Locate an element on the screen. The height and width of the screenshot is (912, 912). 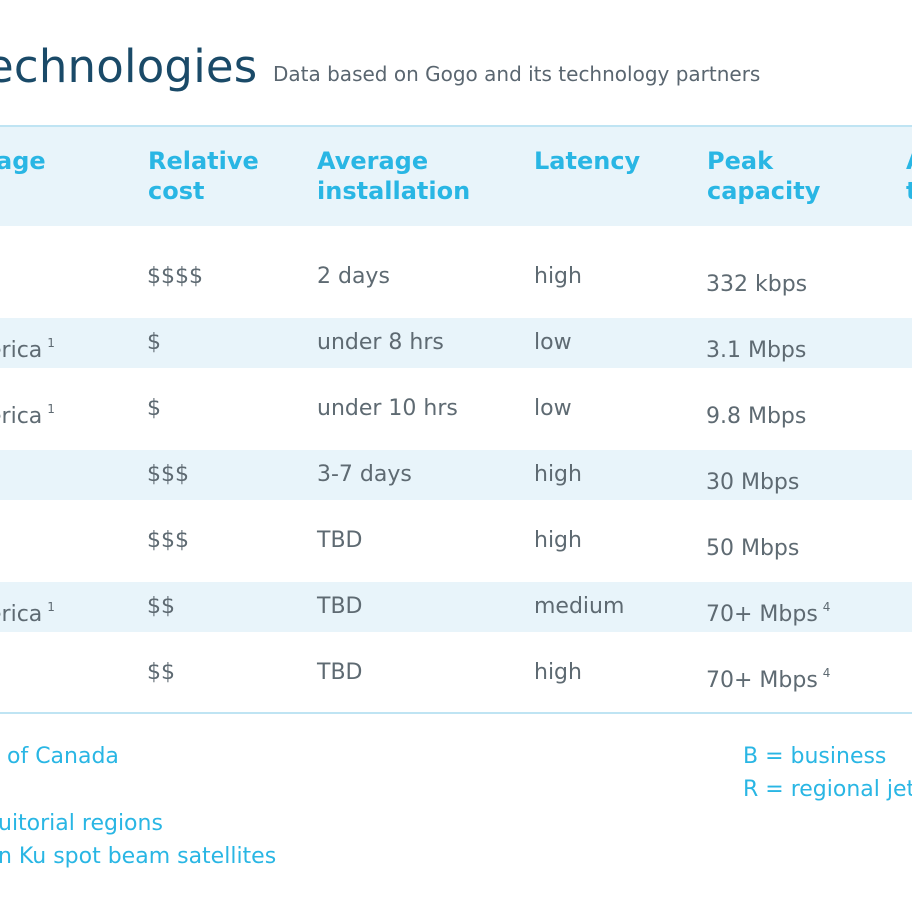
cell-capacity-text: 3.1 Mbps is located at coordinates (756, 350).